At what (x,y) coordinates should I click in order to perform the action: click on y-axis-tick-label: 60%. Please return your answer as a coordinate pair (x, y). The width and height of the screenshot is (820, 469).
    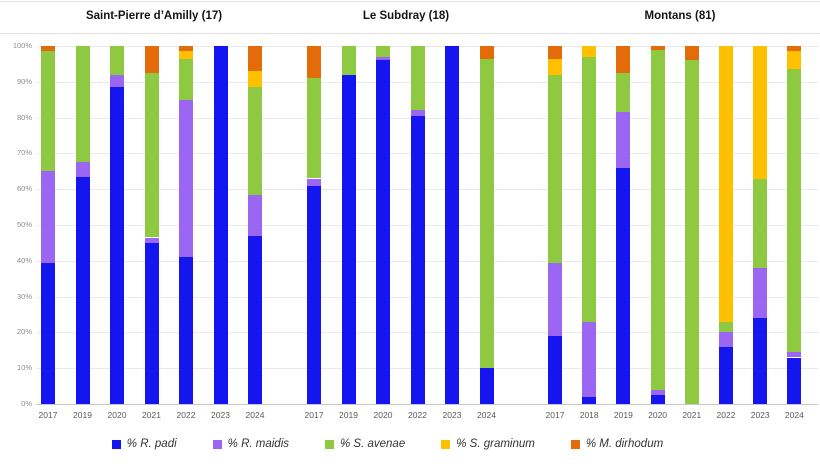
    Looking at the image, I should click on (24, 189).